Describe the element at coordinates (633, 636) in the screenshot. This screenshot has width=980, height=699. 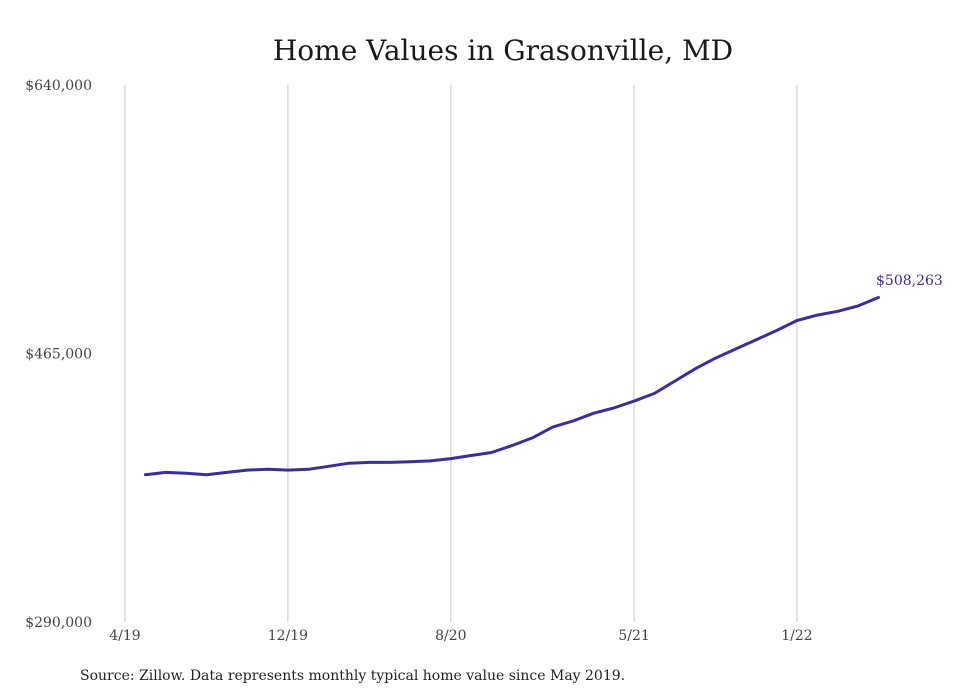
I see `x-tick-label: 5/21` at that location.